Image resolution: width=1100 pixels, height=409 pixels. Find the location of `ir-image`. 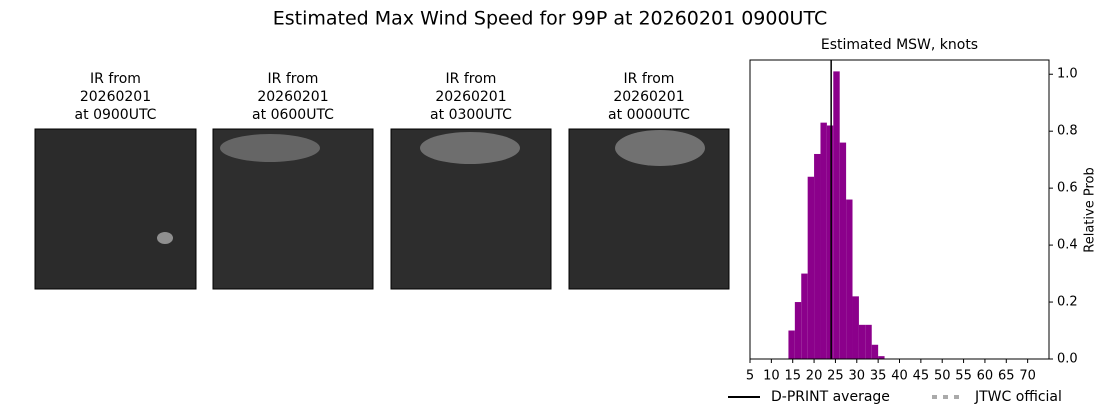

ir-image is located at coordinates (115, 209).